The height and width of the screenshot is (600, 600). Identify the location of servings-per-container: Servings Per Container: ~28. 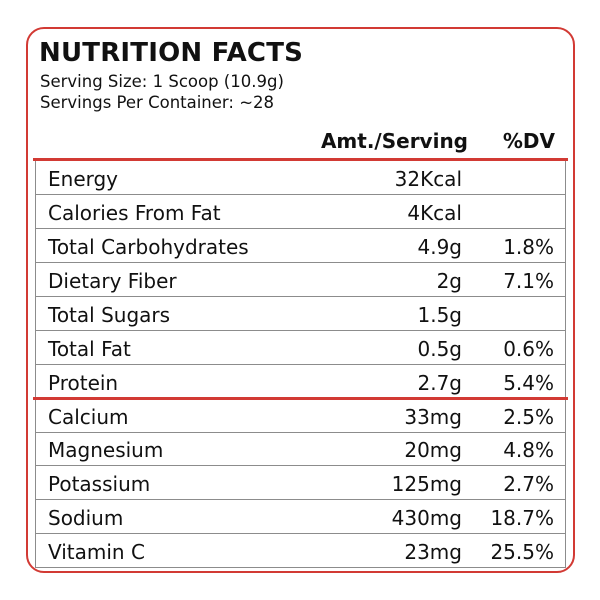
(157, 102).